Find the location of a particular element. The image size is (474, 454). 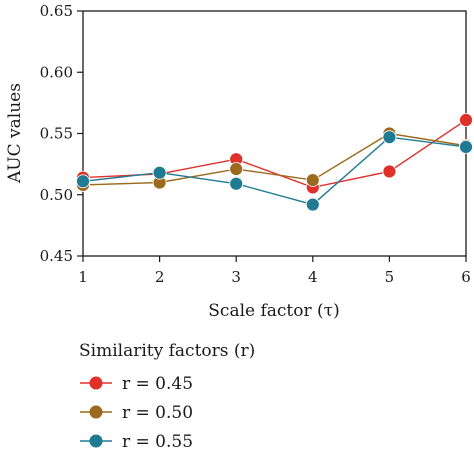

y-tick-label: 0.65 is located at coordinates (56, 11).